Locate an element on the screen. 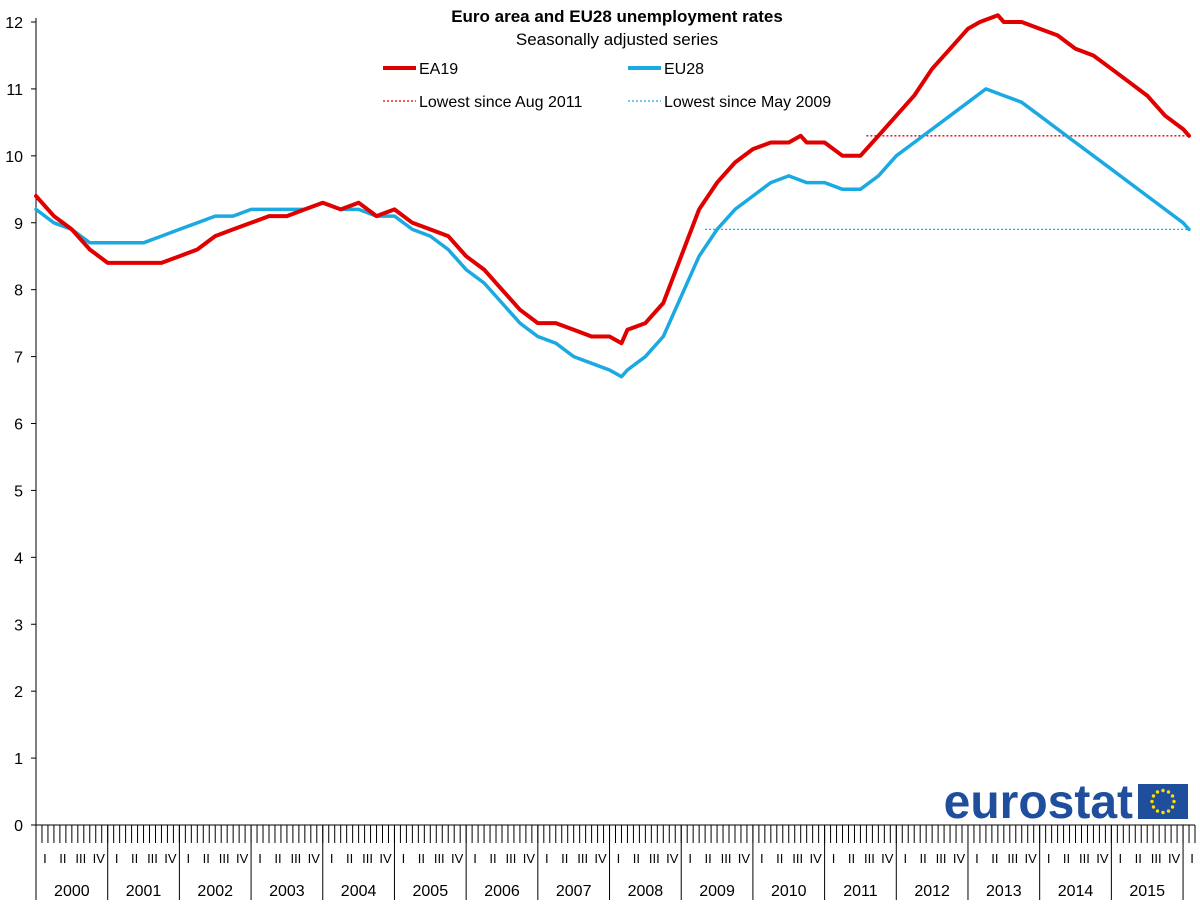 The height and width of the screenshot is (905, 1200). year-label: 2007 is located at coordinates (574, 891).